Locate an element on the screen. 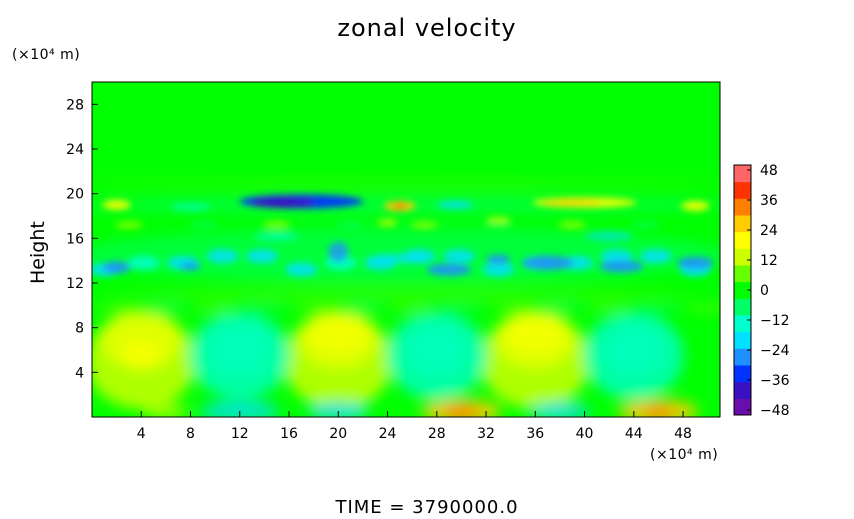 This screenshot has height=519, width=854. colorbar-tick-label: 48 is located at coordinates (769, 171).